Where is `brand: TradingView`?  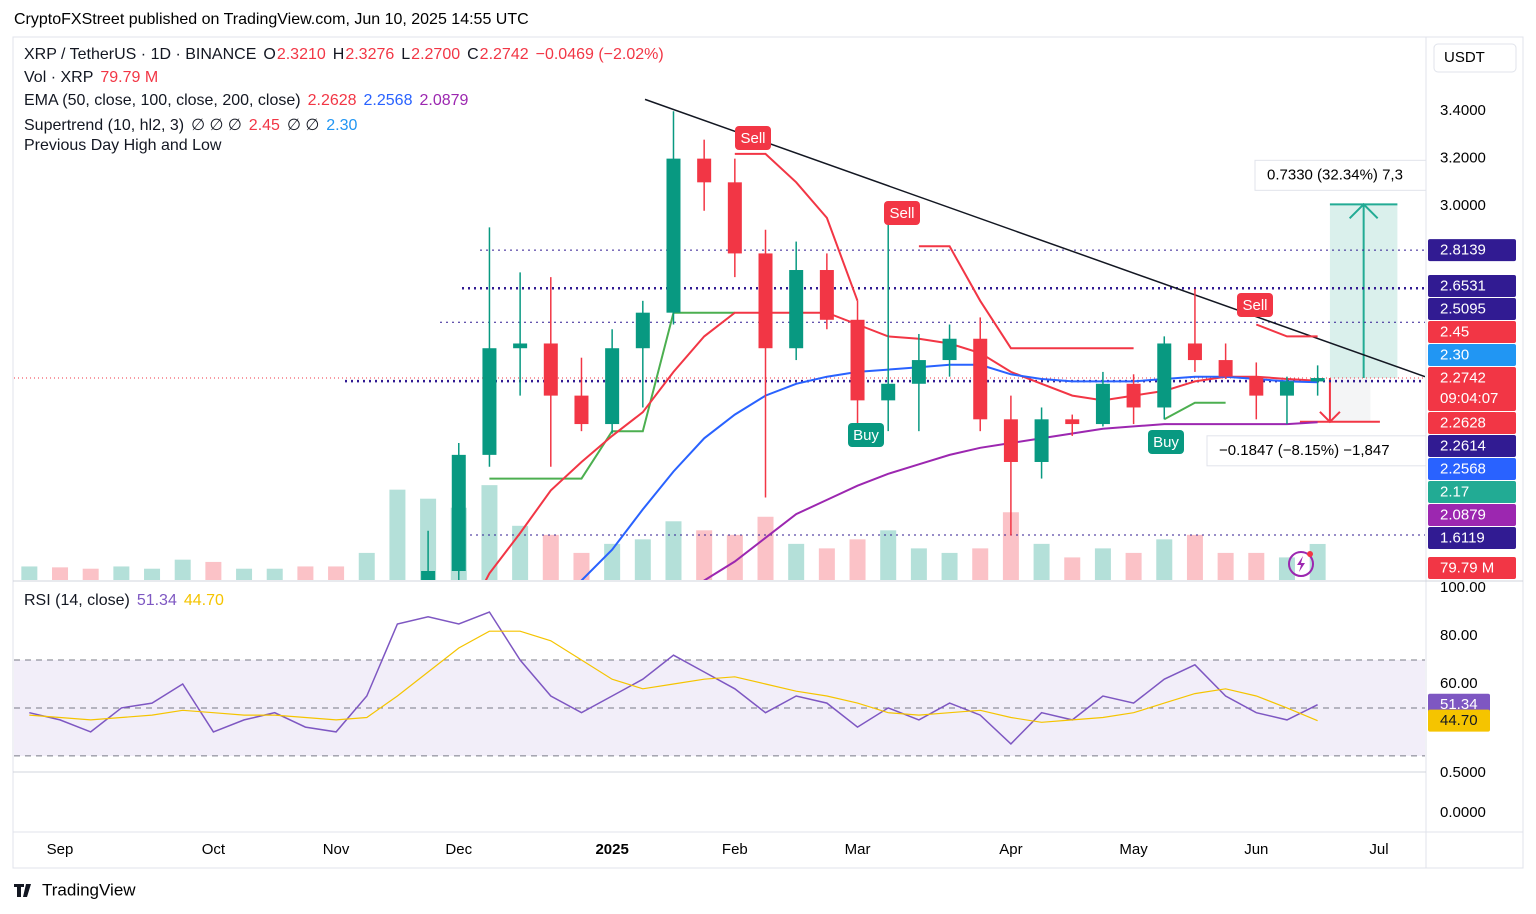 brand: TradingView is located at coordinates (89, 889).